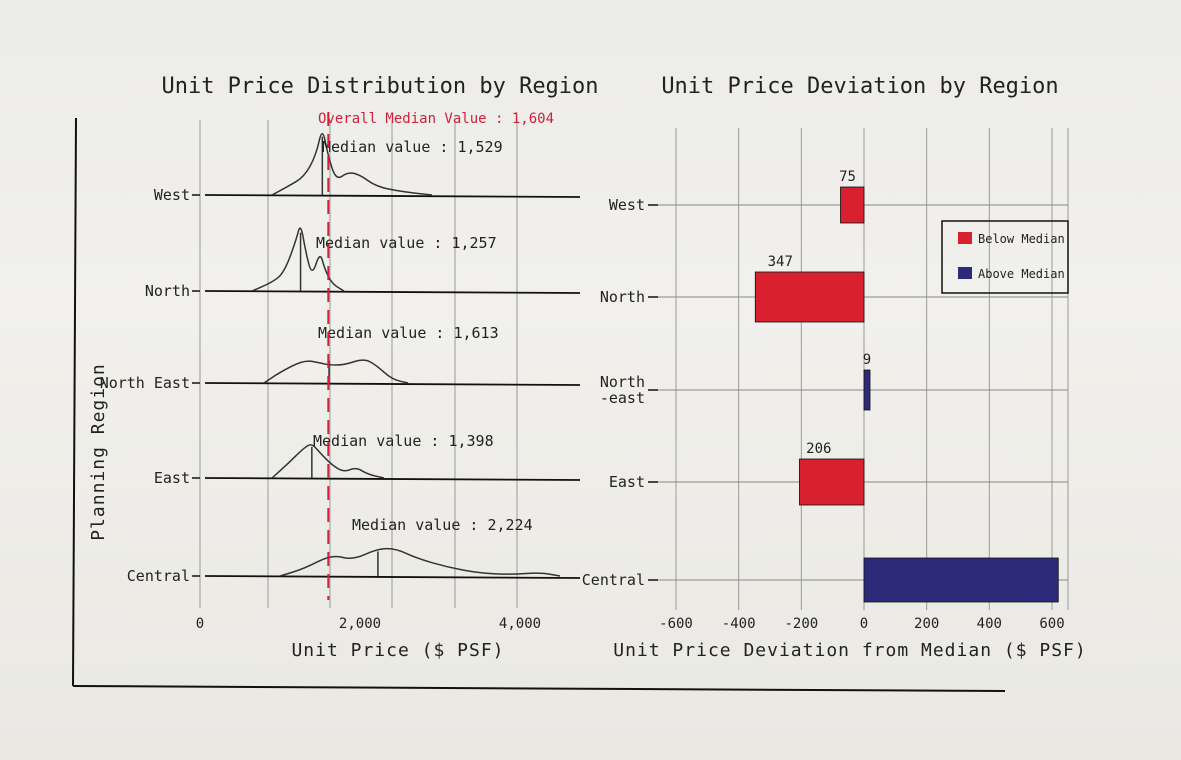  What do you see at coordinates (965, 238) in the screenshot?
I see `legend-swatch-below` at bounding box center [965, 238].